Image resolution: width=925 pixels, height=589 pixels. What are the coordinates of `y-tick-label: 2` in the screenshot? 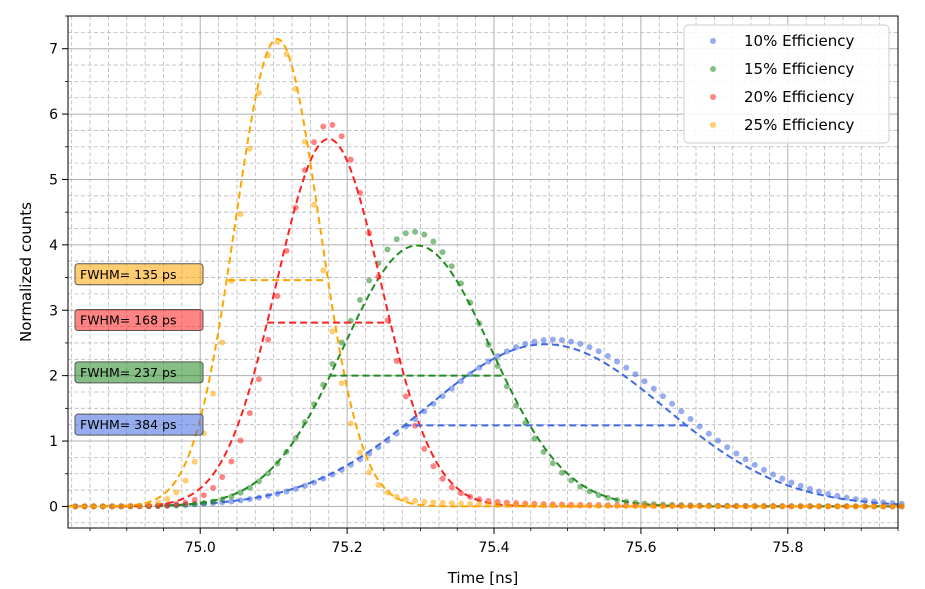 It's located at (53, 377).